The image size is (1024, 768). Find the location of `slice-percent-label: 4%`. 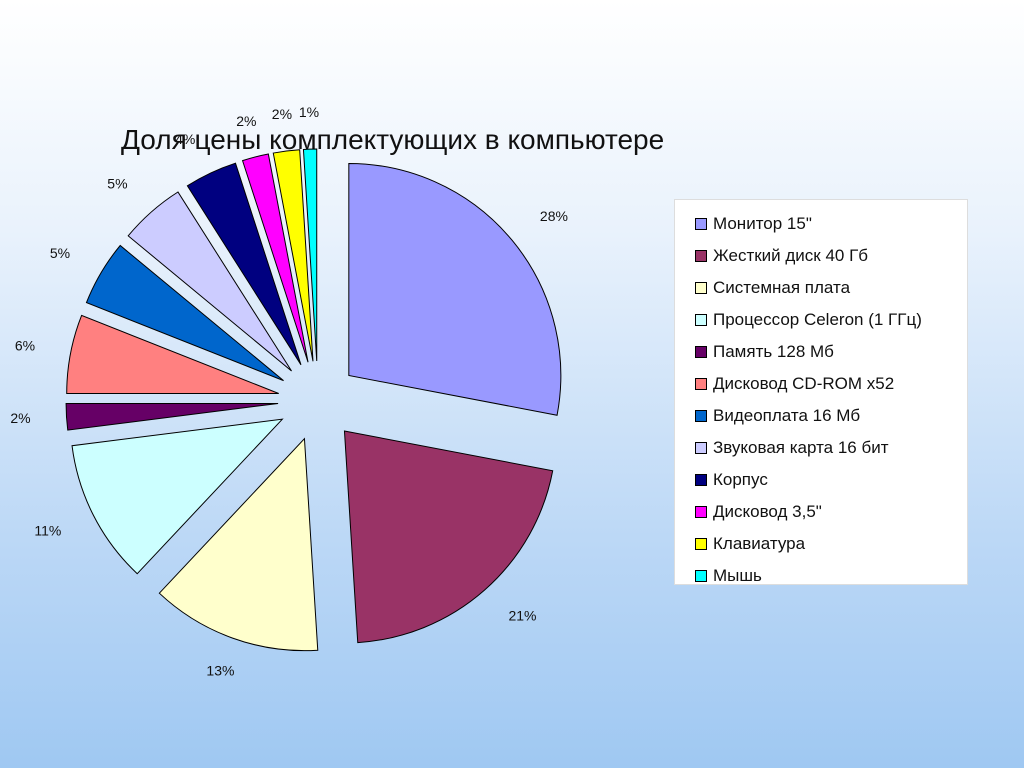

slice-percent-label: 4% is located at coordinates (185, 139).